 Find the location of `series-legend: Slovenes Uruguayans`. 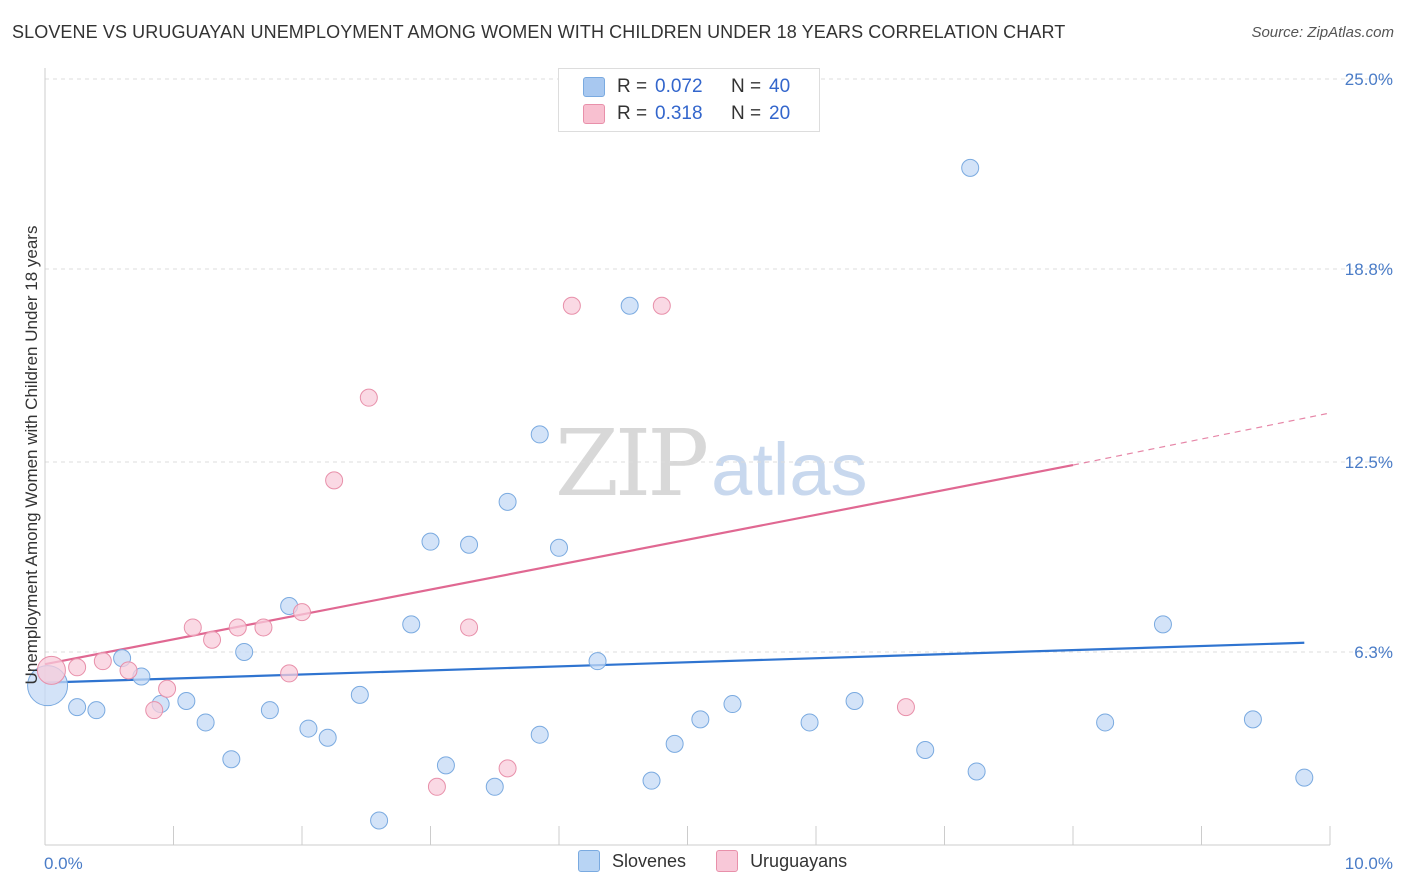

series-legend: Slovenes Uruguayans is located at coordinates (727, 861).